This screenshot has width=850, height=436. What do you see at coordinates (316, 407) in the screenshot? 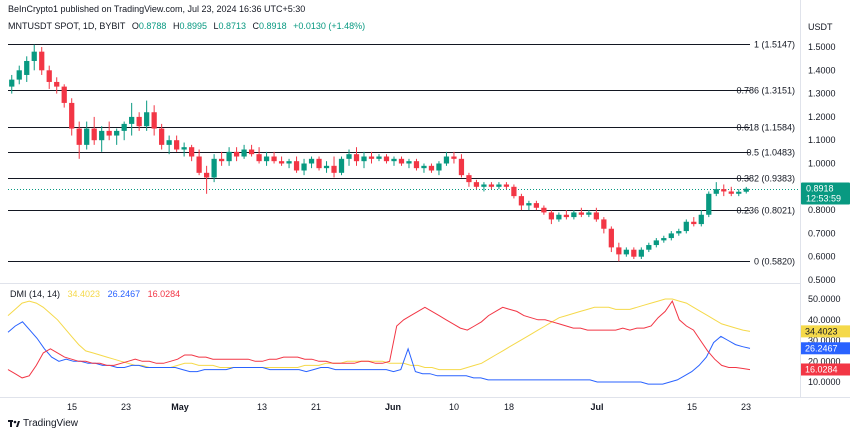
I see `time-tick-label: 21` at bounding box center [316, 407].